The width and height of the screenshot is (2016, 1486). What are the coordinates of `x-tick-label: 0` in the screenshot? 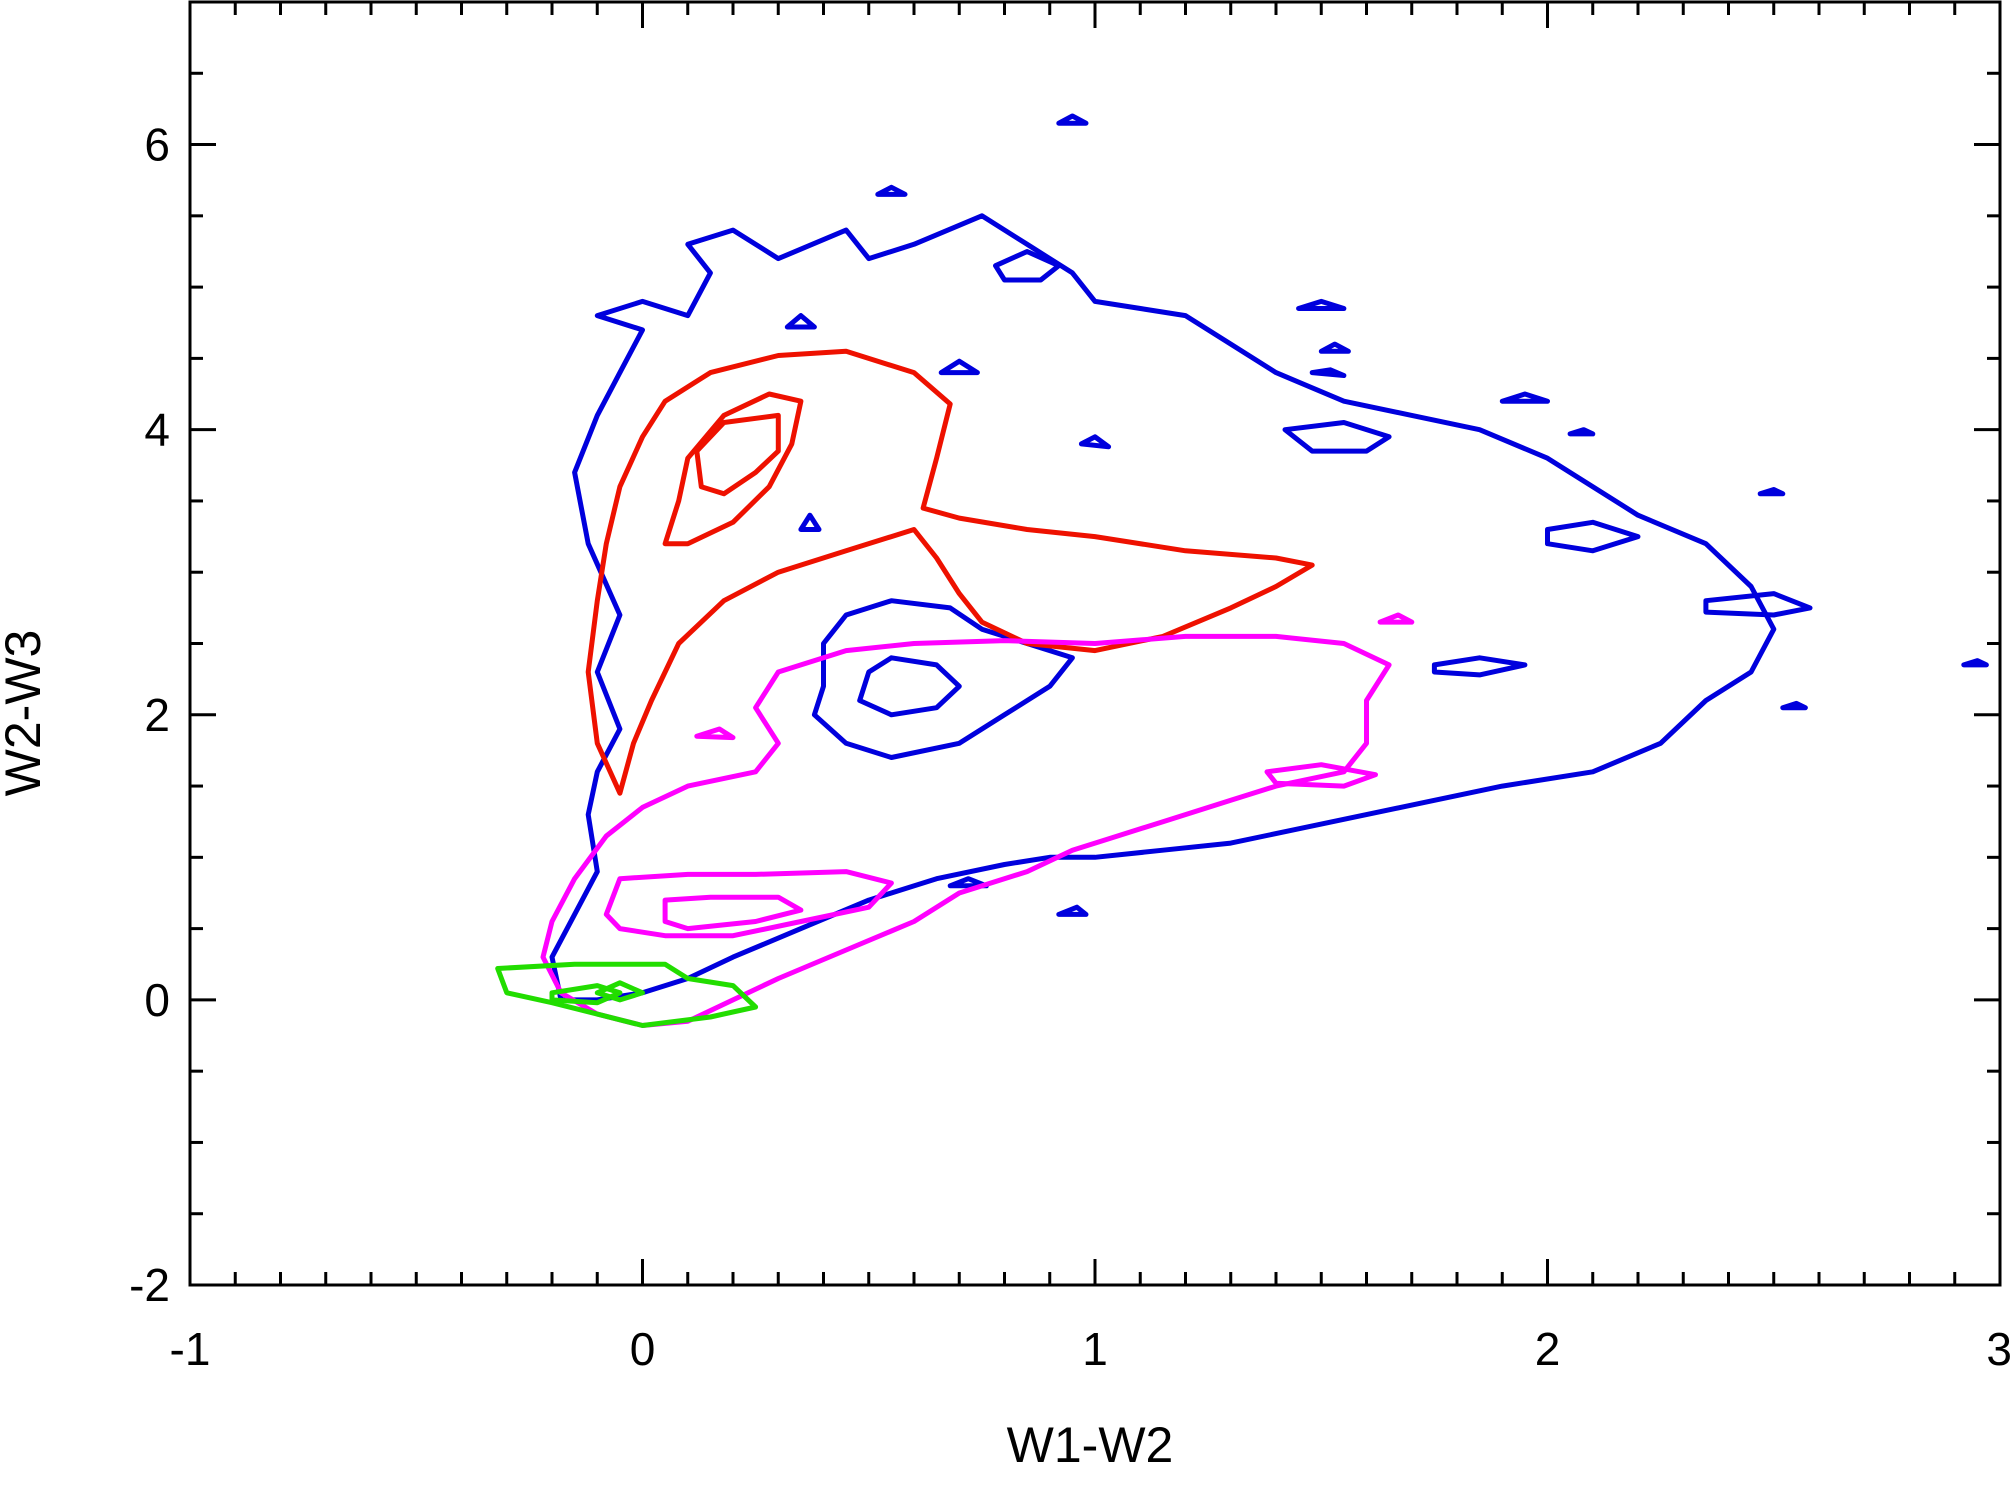 It's located at (643, 1349).